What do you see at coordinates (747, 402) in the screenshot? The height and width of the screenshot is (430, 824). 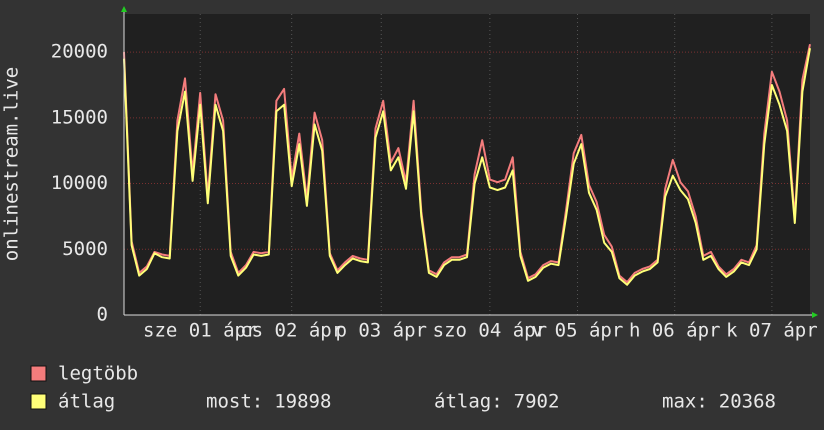 I see `stat-value: 20368` at bounding box center [747, 402].